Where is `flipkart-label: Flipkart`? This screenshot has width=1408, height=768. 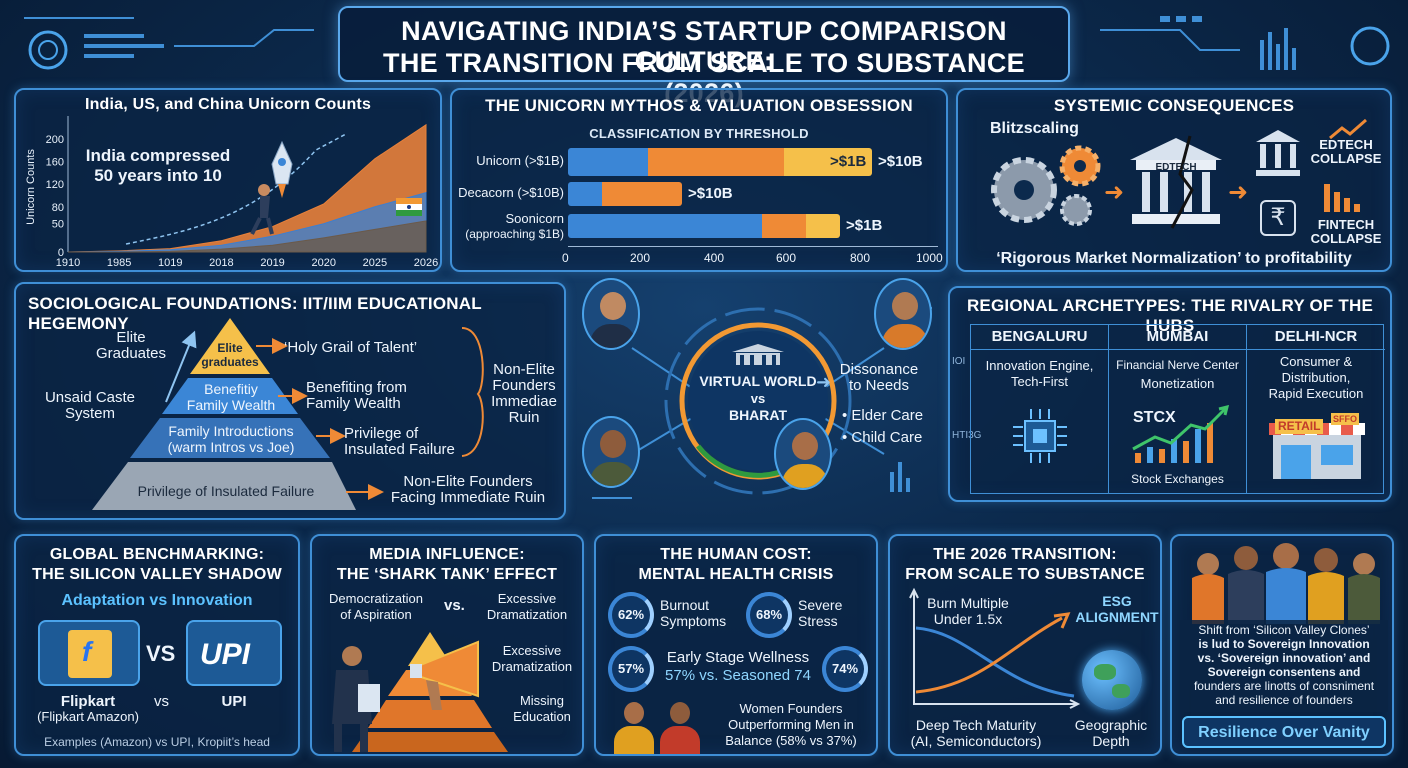 flipkart-label: Flipkart is located at coordinates (88, 701).